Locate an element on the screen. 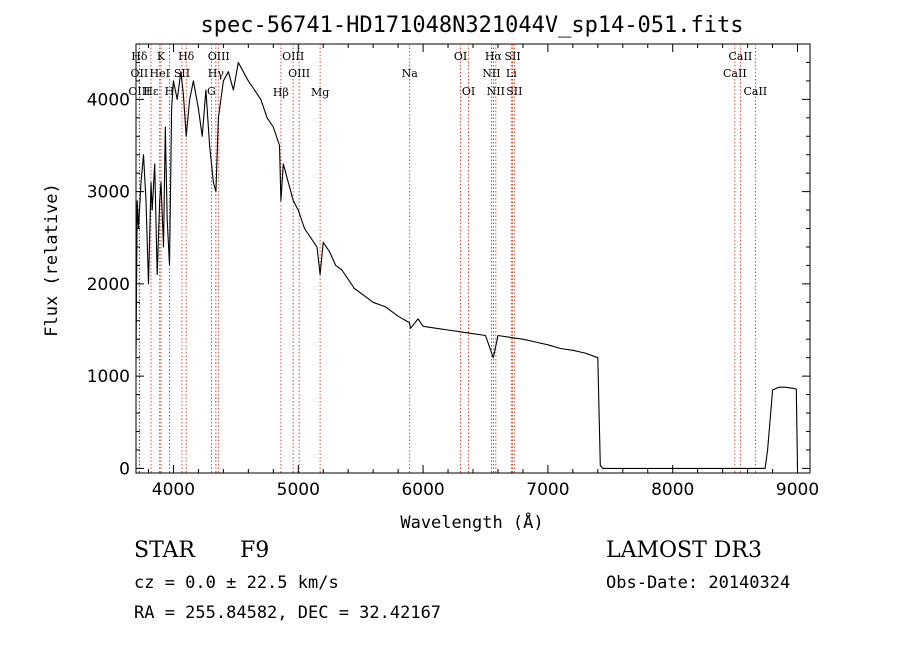 Image resolution: width=900 pixels, height=654 pixels. line-label-14: Hβ is located at coordinates (281, 92).